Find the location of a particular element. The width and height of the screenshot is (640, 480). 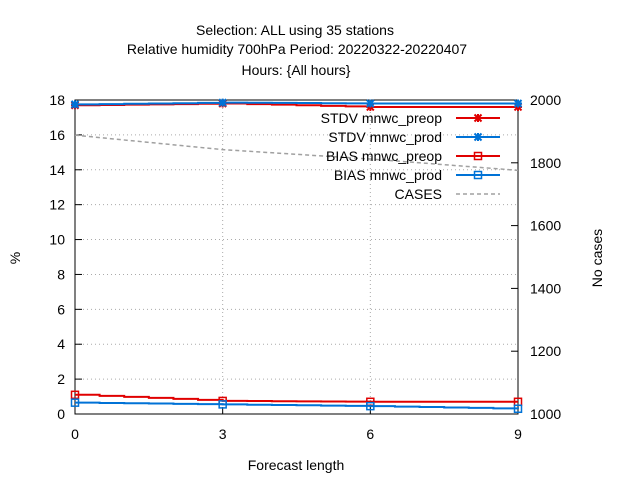

y-tick-label: 12 is located at coordinates (57, 205).